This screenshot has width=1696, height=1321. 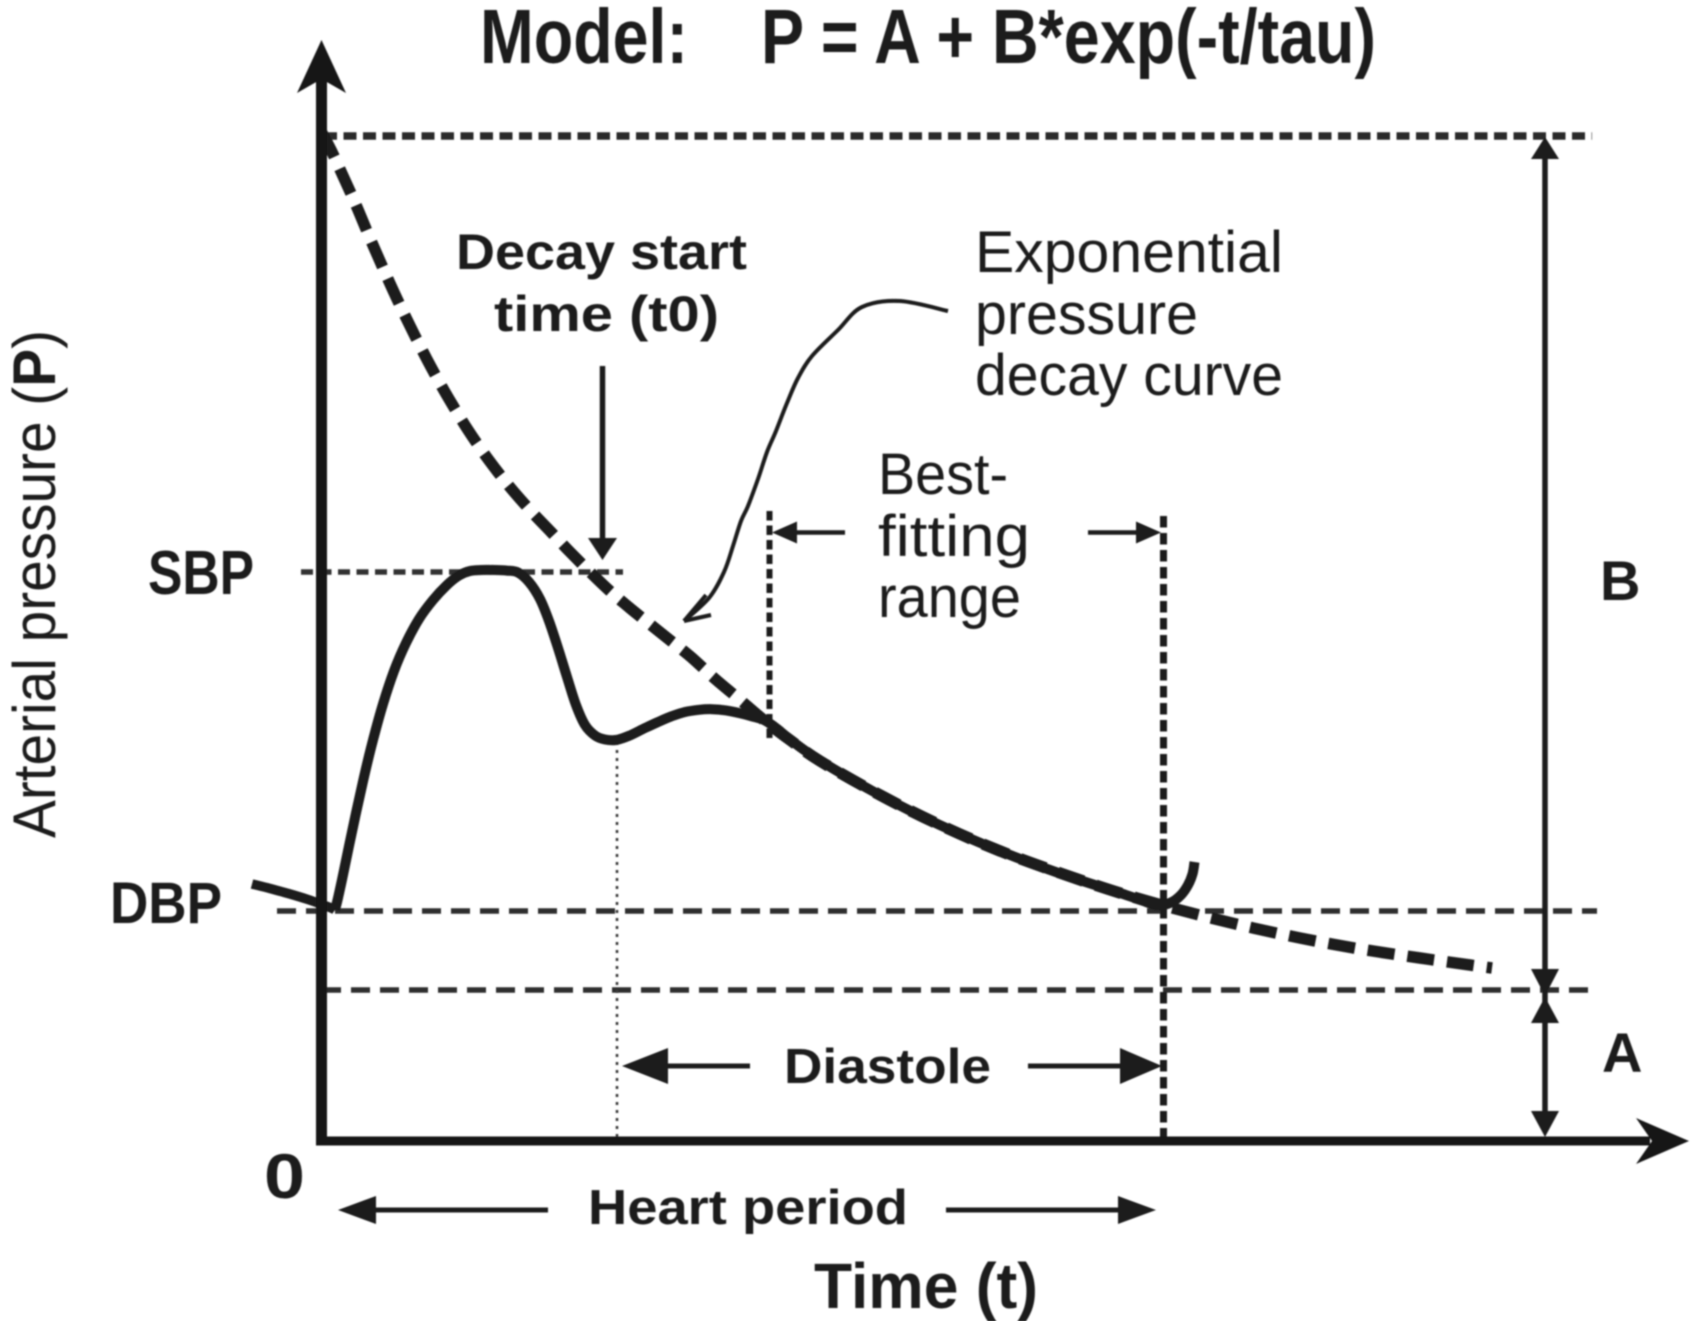 I want to click on svg-text: Best-, so click(x=943, y=474).